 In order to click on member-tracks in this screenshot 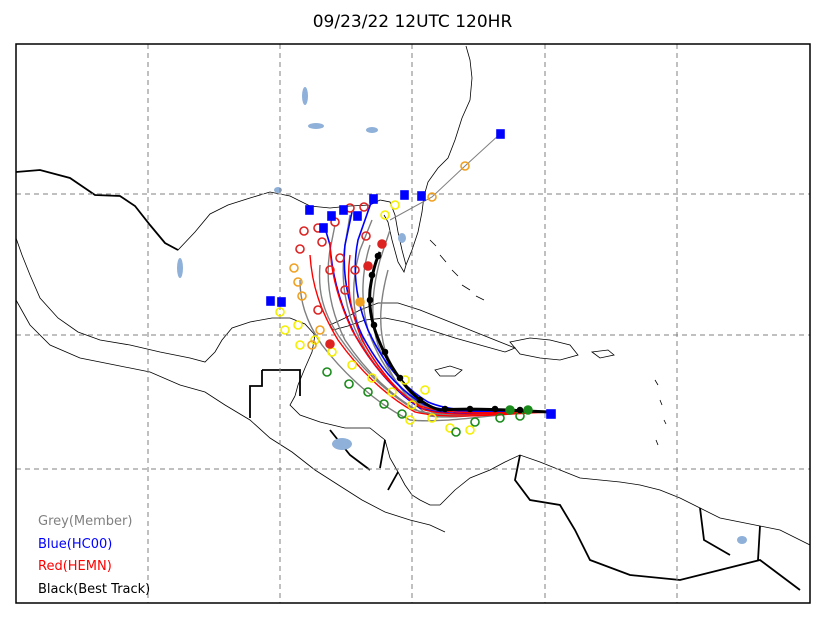, I will do `click(425, 318)`.